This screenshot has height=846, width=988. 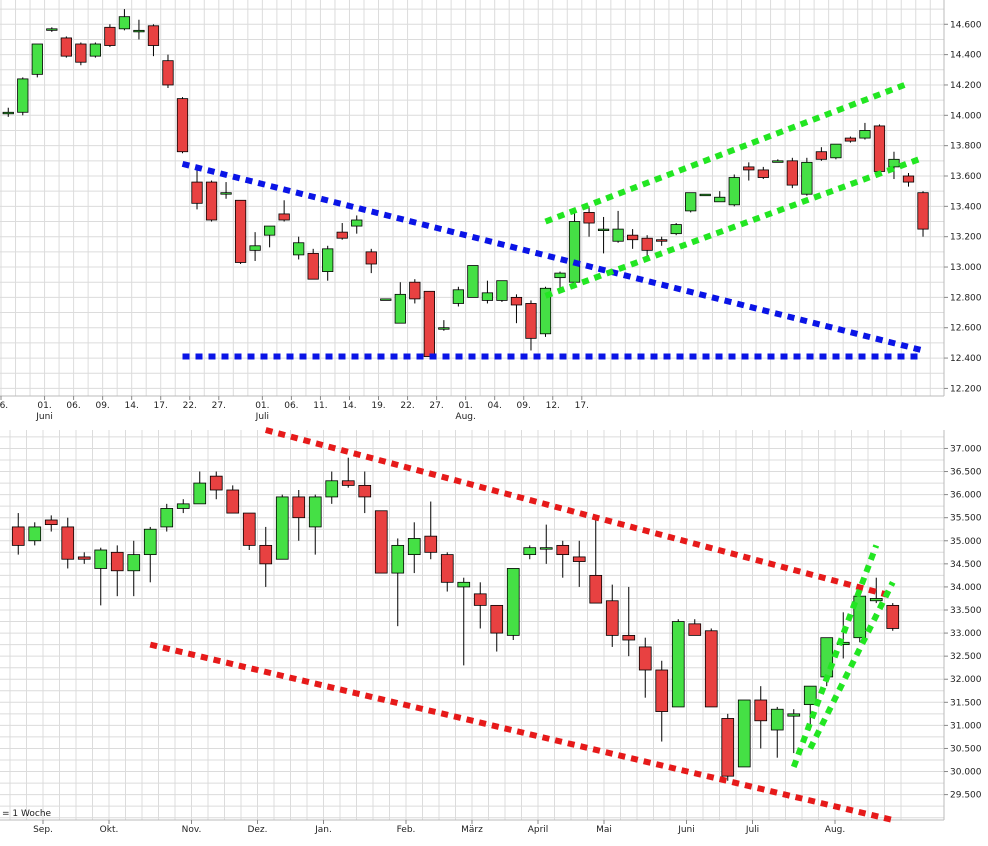 What do you see at coordinates (966, 268) in the screenshot?
I see `y-tick-label: 13.000` at bounding box center [966, 268].